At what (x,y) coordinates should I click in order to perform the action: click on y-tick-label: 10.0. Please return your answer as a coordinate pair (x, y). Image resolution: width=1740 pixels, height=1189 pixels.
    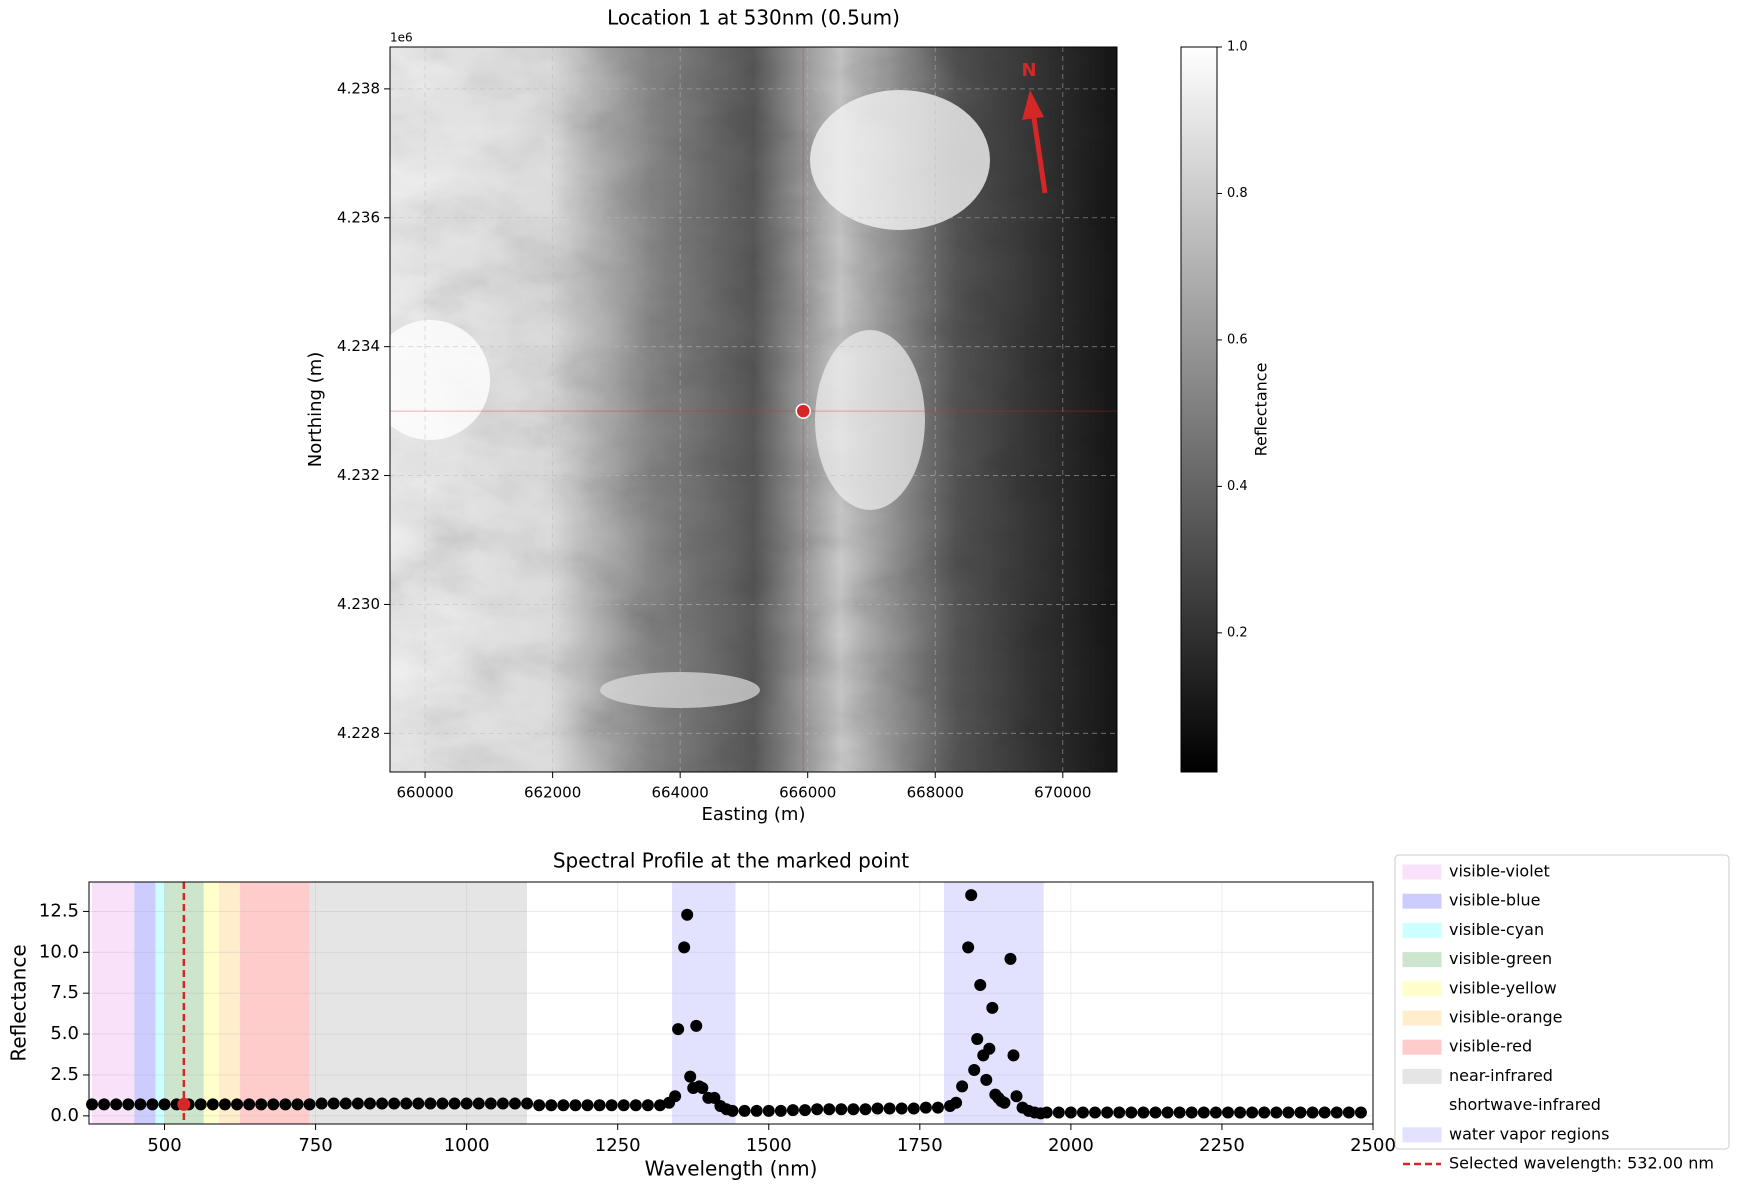
    Looking at the image, I should click on (59, 951).